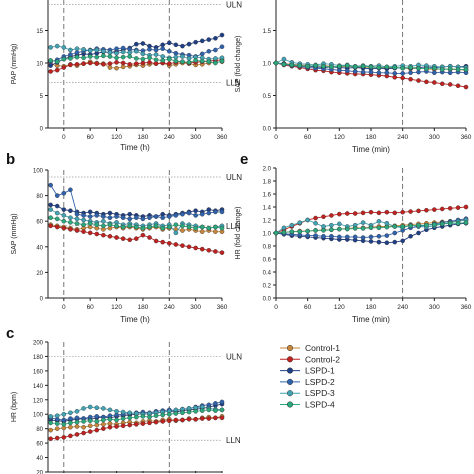 This screenshot has width=474, height=474. Describe the element at coordinates (322, 348) in the screenshot. I see `legend-label: Control-1` at that location.